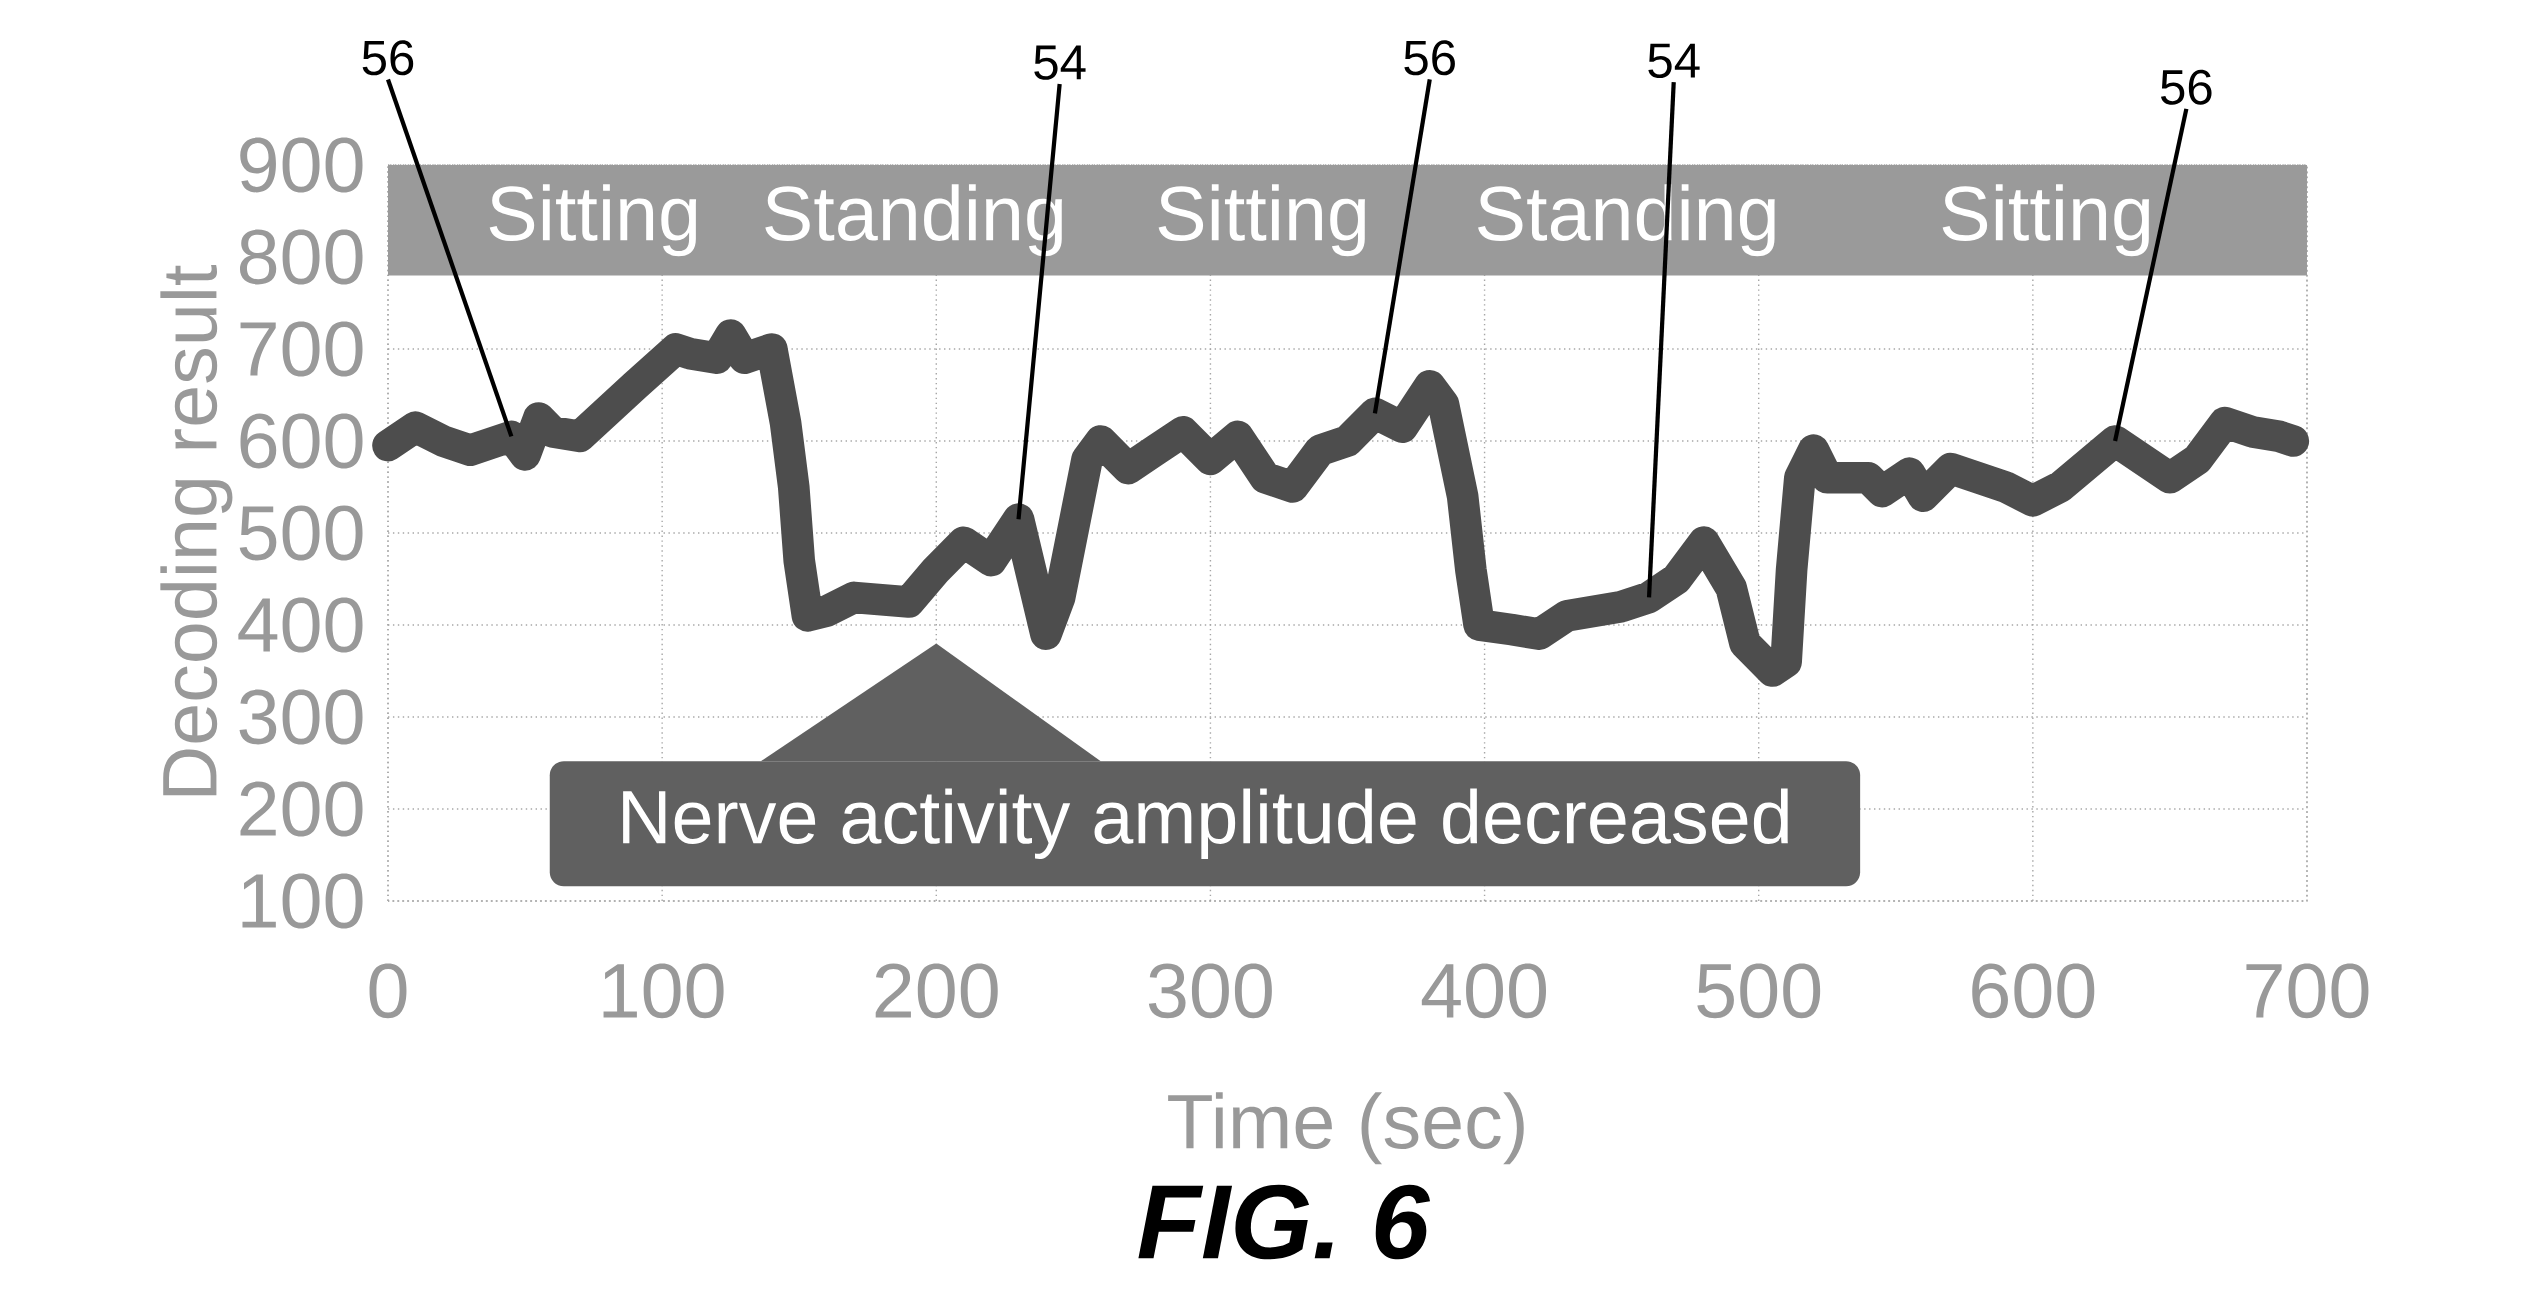 The height and width of the screenshot is (1295, 2537). I want to click on y-tick-label: 400, so click(300, 625).